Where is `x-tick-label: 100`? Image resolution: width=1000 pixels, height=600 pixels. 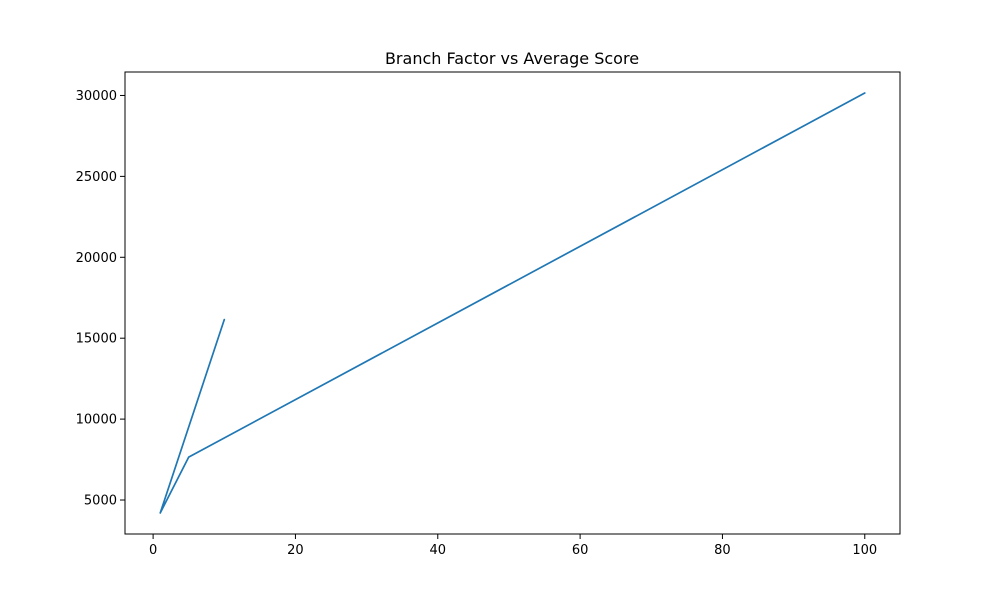 x-tick-label: 100 is located at coordinates (864, 550).